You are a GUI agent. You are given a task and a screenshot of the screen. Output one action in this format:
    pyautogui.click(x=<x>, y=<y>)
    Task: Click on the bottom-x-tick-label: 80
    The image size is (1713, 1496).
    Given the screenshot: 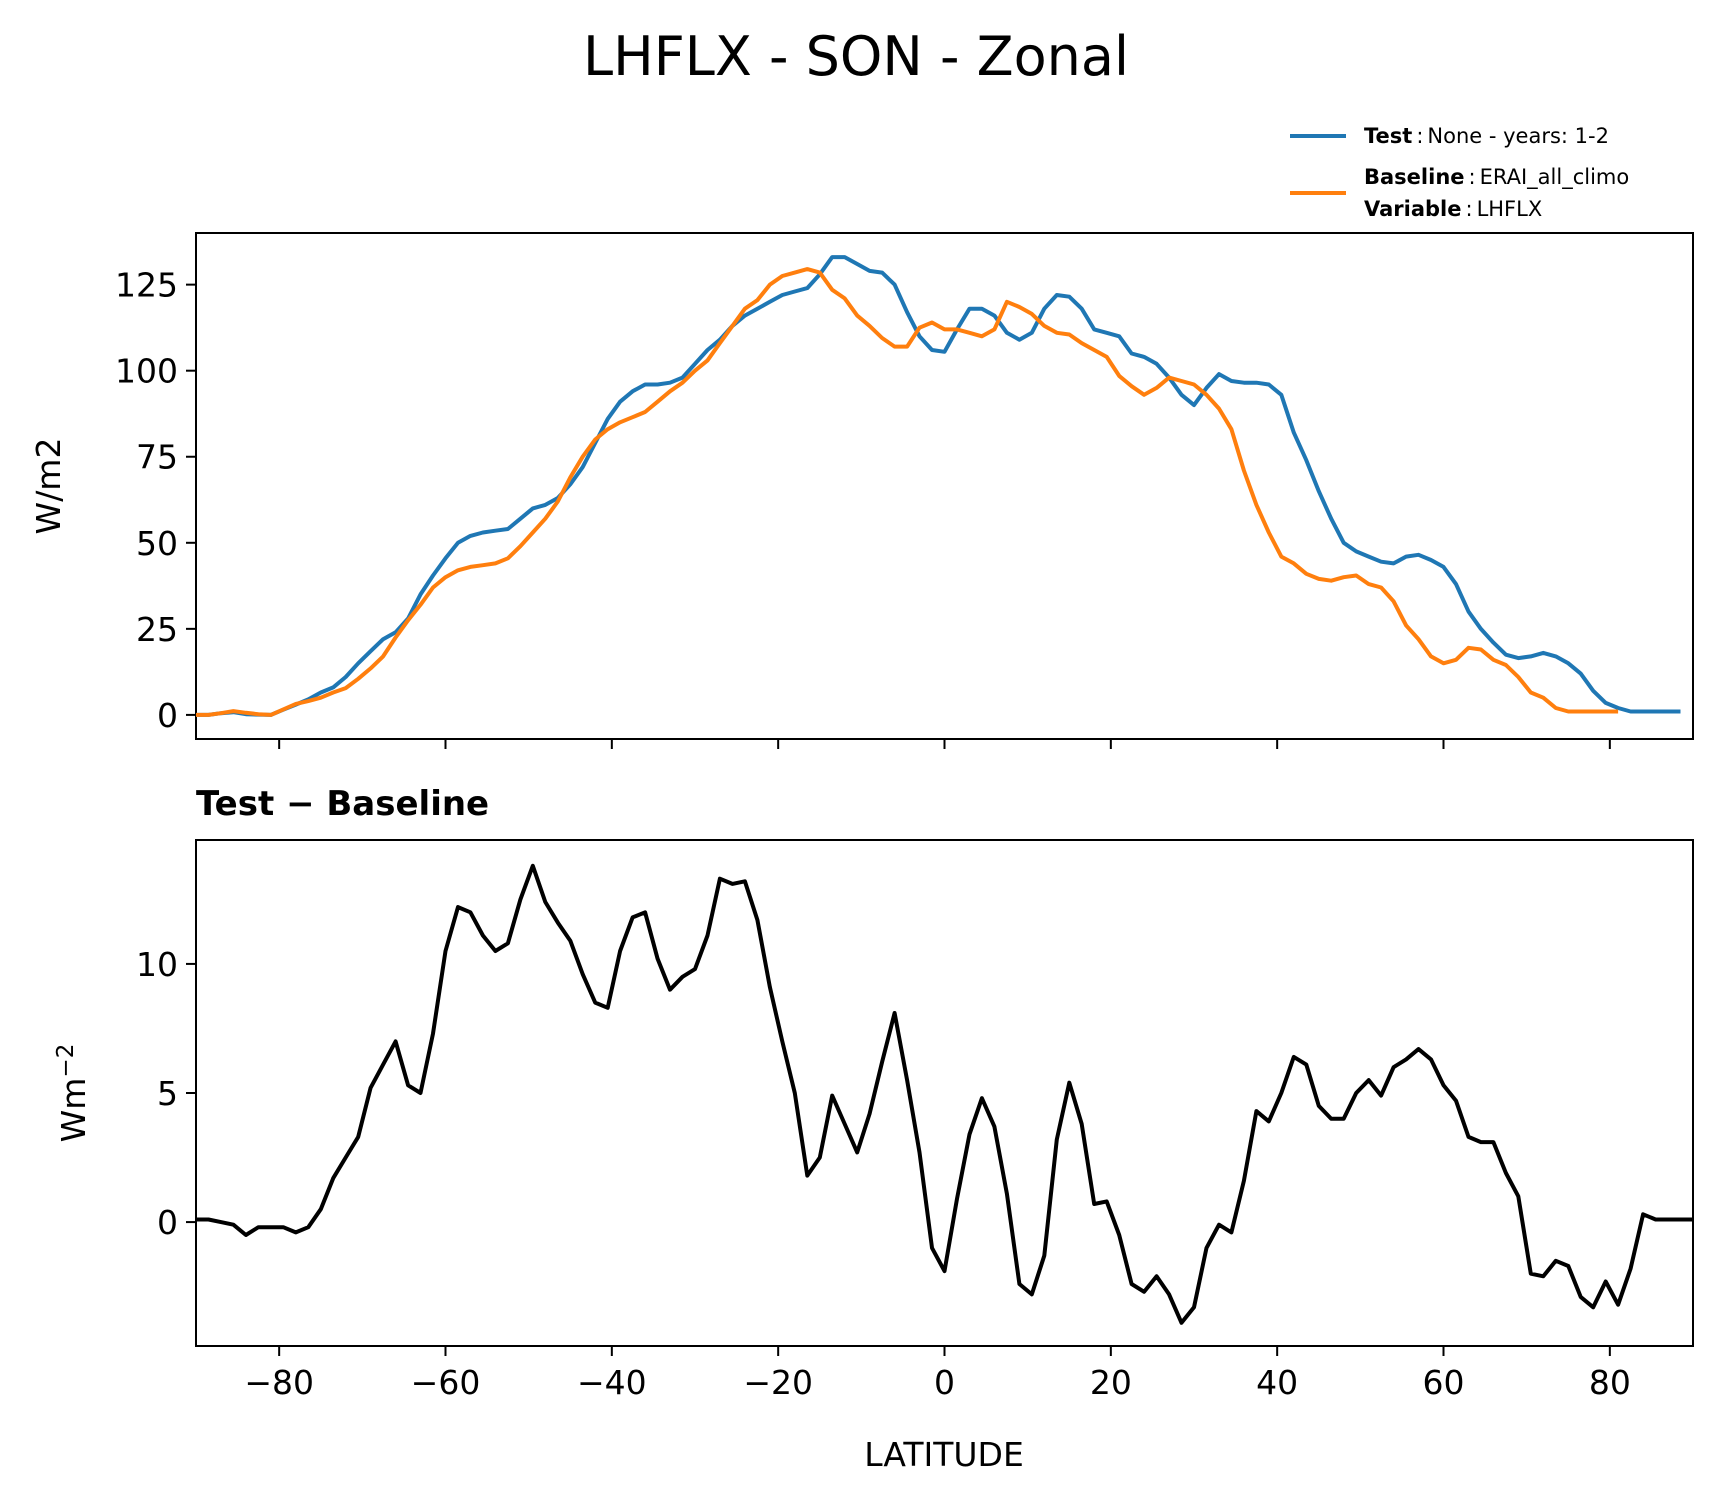 What is the action you would take?
    pyautogui.click(x=1610, y=1382)
    